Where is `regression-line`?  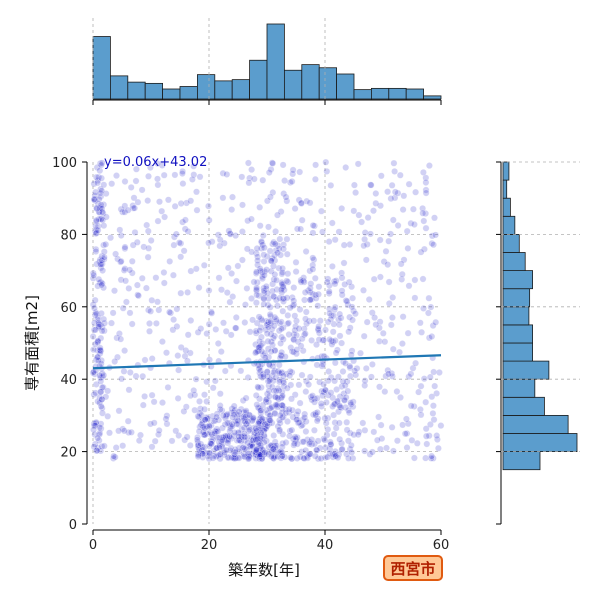
regression-line is located at coordinates (267, 362).